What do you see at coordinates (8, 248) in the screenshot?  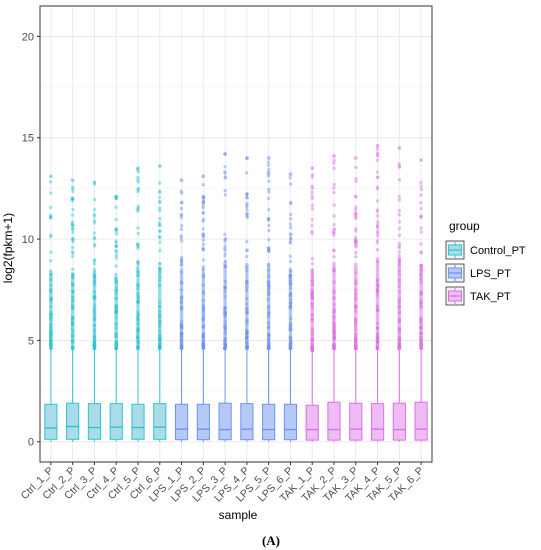 I see `y-axis-title: log2(fpkm+1)` at bounding box center [8, 248].